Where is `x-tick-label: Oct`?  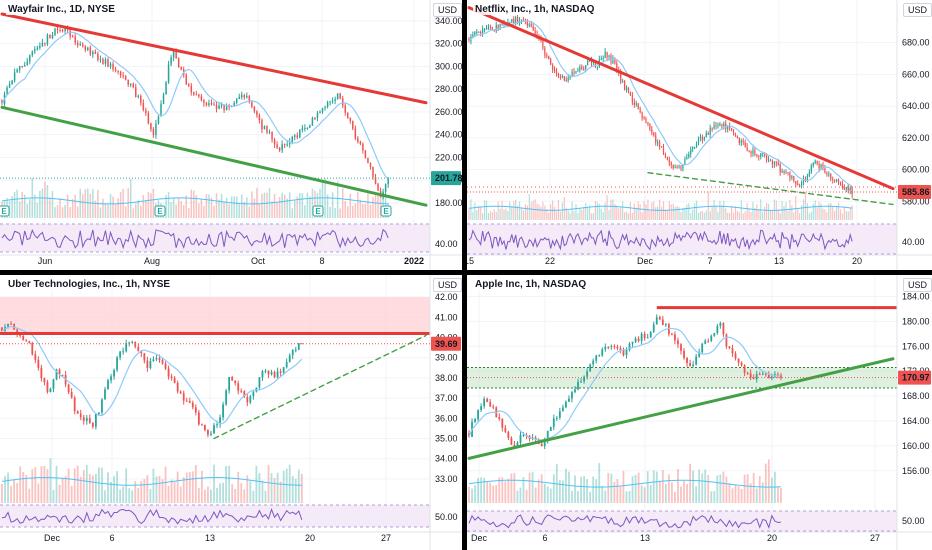
x-tick-label: Oct is located at coordinates (258, 261).